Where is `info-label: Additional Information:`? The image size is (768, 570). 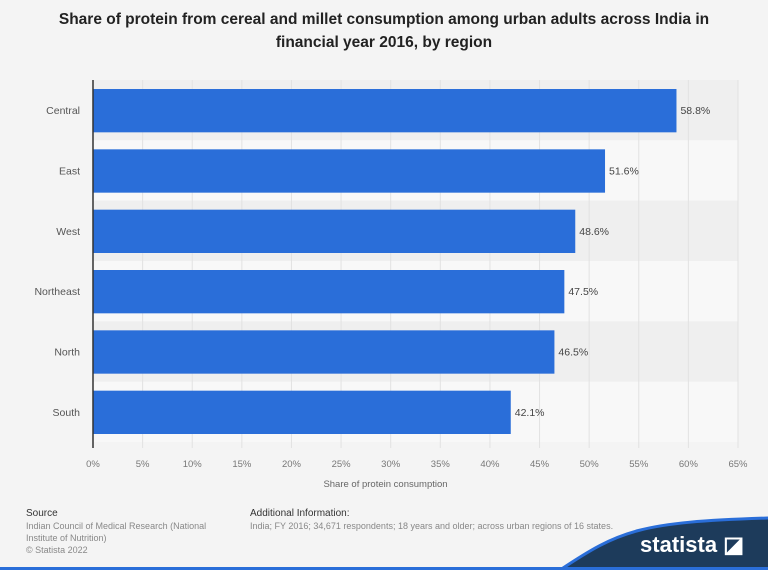 info-label: Additional Information: is located at coordinates (300, 513).